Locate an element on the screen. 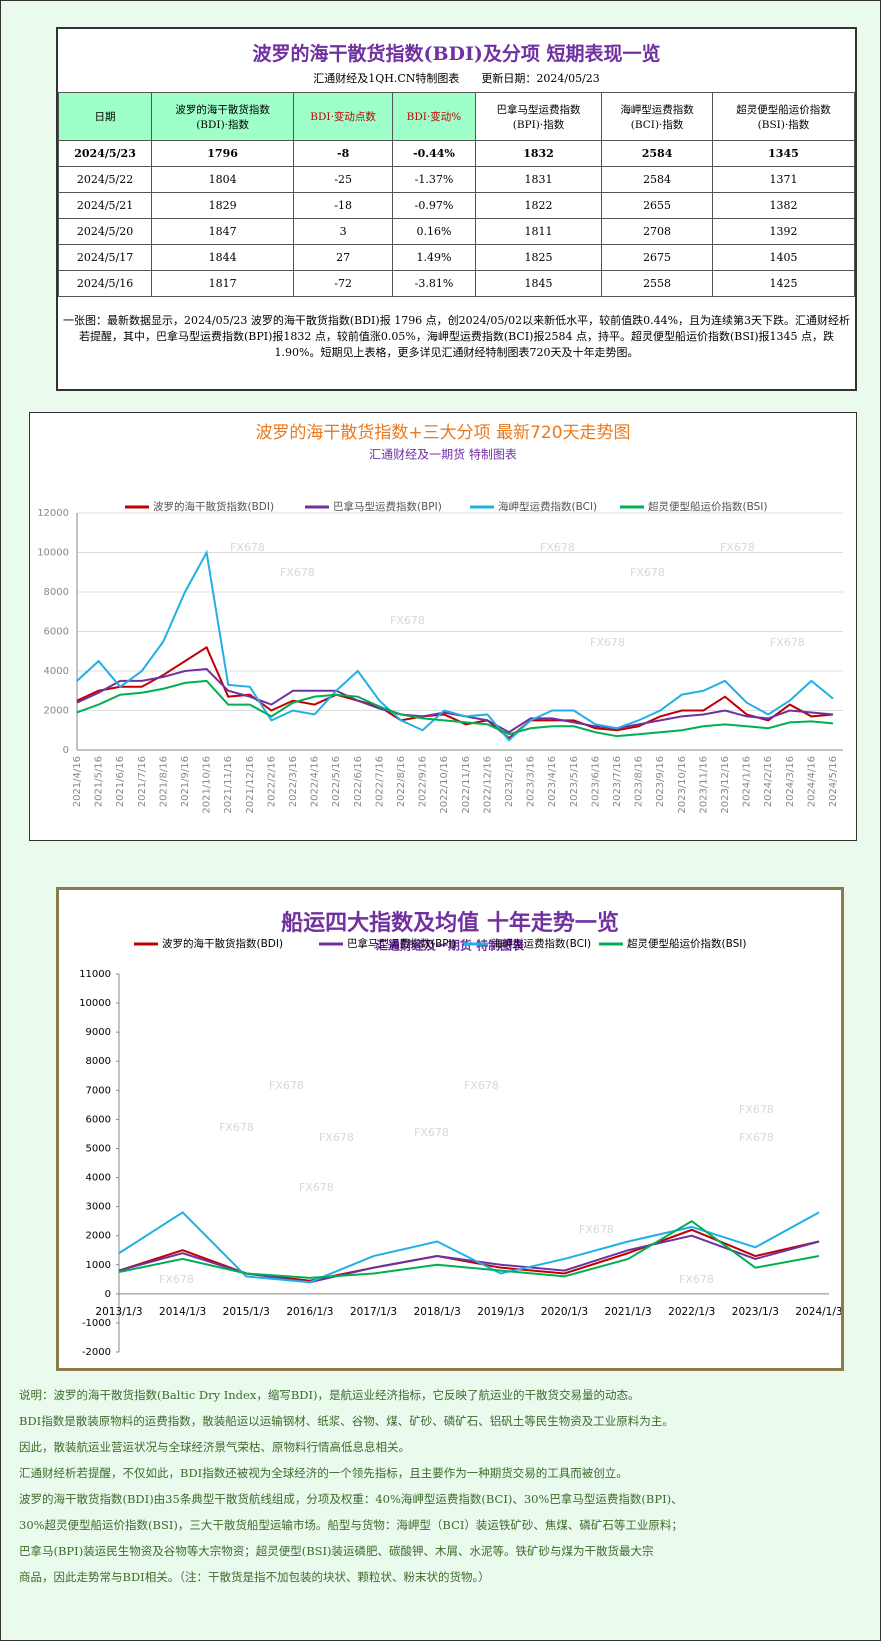 This screenshot has width=881, height=1641. y-tick-label: 2000 is located at coordinates (98, 1236).